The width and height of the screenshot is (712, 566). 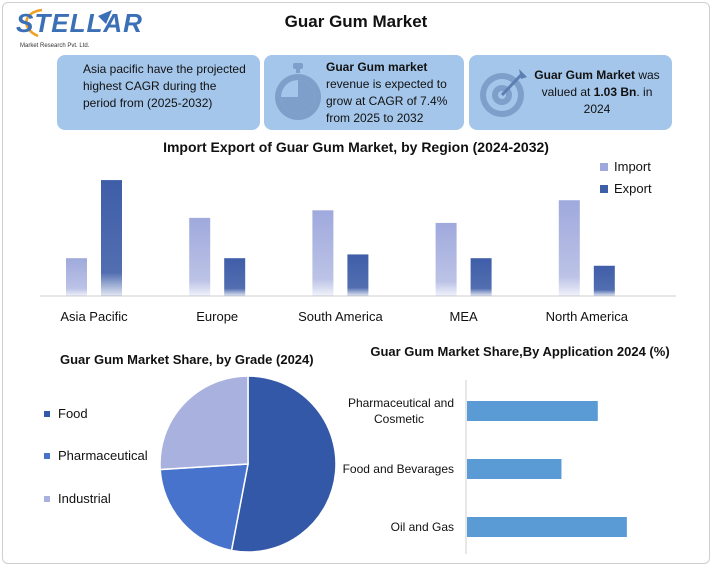 I want to click on logo-name: STELLAR, so click(x=79, y=23).